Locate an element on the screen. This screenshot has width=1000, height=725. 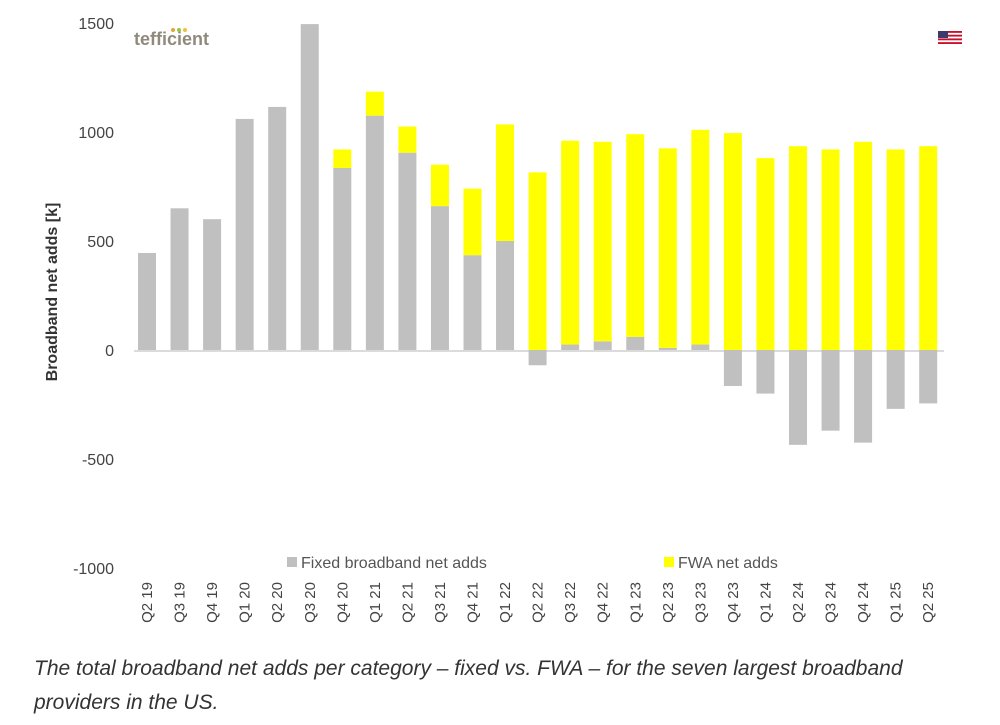
x-tick-label: Q3 21 is located at coordinates (440, 602).